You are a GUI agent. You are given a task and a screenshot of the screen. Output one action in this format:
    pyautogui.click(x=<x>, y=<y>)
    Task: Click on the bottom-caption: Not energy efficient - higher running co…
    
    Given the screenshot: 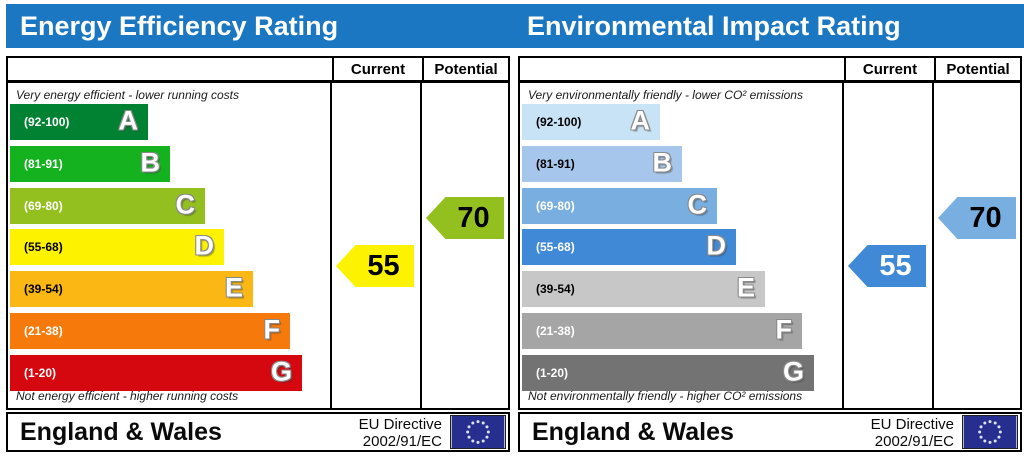 What is the action you would take?
    pyautogui.click(x=127, y=396)
    